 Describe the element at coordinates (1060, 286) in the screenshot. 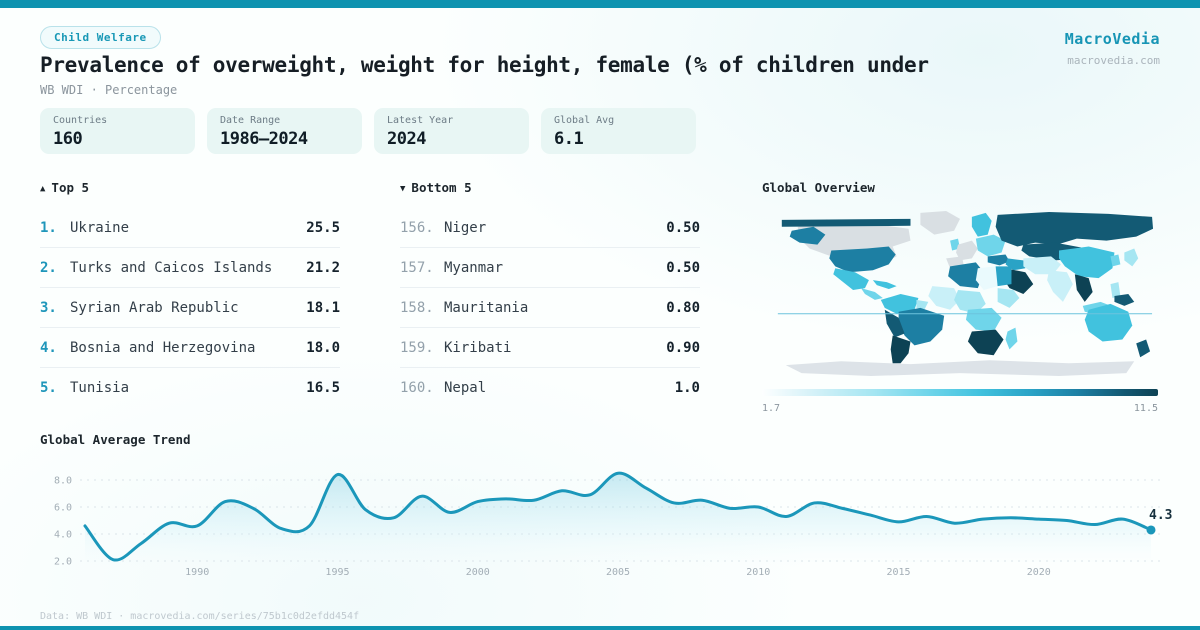

I see `map-region-india` at that location.